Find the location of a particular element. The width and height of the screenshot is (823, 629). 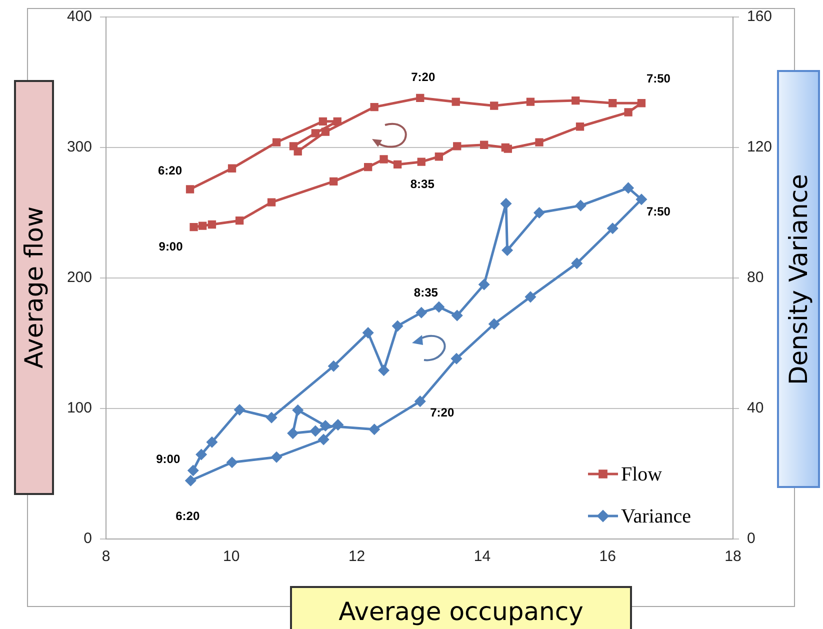

x-axis-title: Average occupancy is located at coordinates (461, 611).